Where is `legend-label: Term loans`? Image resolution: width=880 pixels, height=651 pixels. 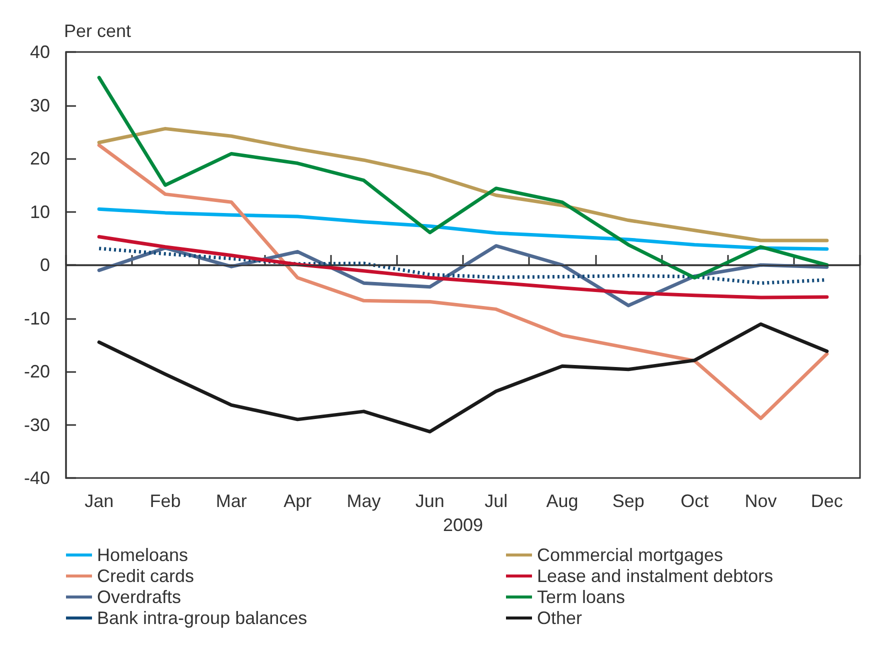
legend-label: Term loans is located at coordinates (581, 597).